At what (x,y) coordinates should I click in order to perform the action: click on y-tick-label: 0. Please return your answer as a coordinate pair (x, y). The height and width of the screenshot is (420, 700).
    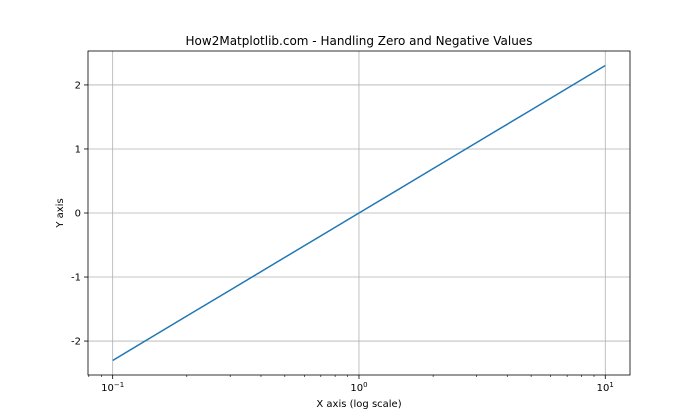
    Looking at the image, I should click on (78, 214).